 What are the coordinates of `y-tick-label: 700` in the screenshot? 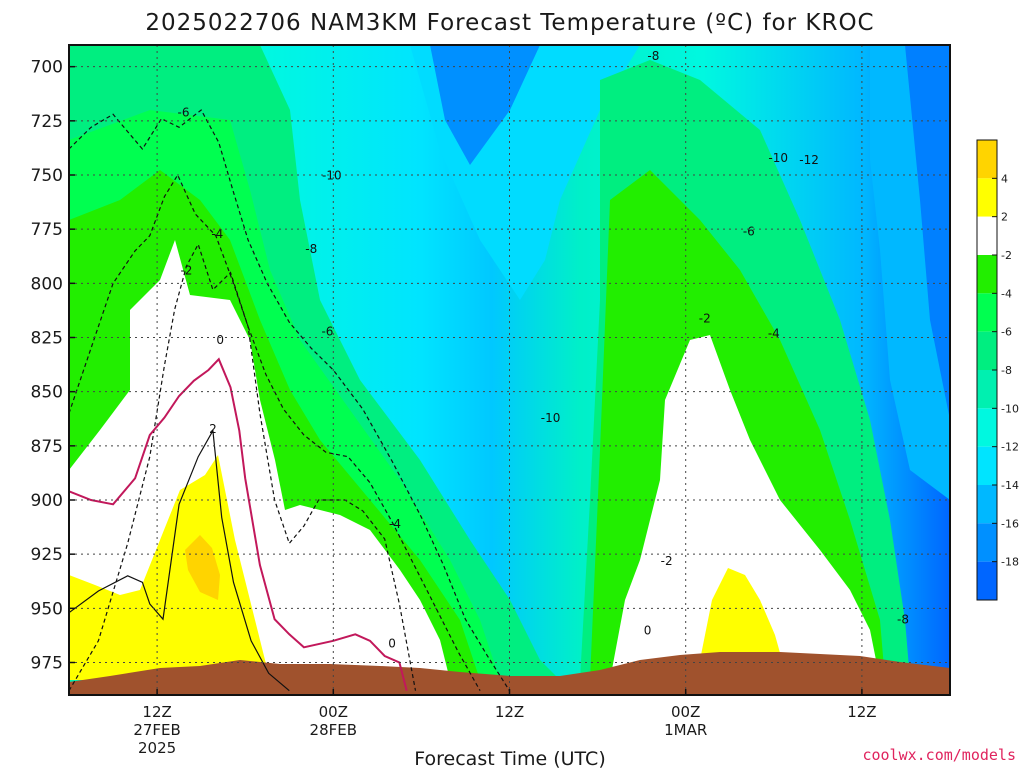 It's located at (47, 68).